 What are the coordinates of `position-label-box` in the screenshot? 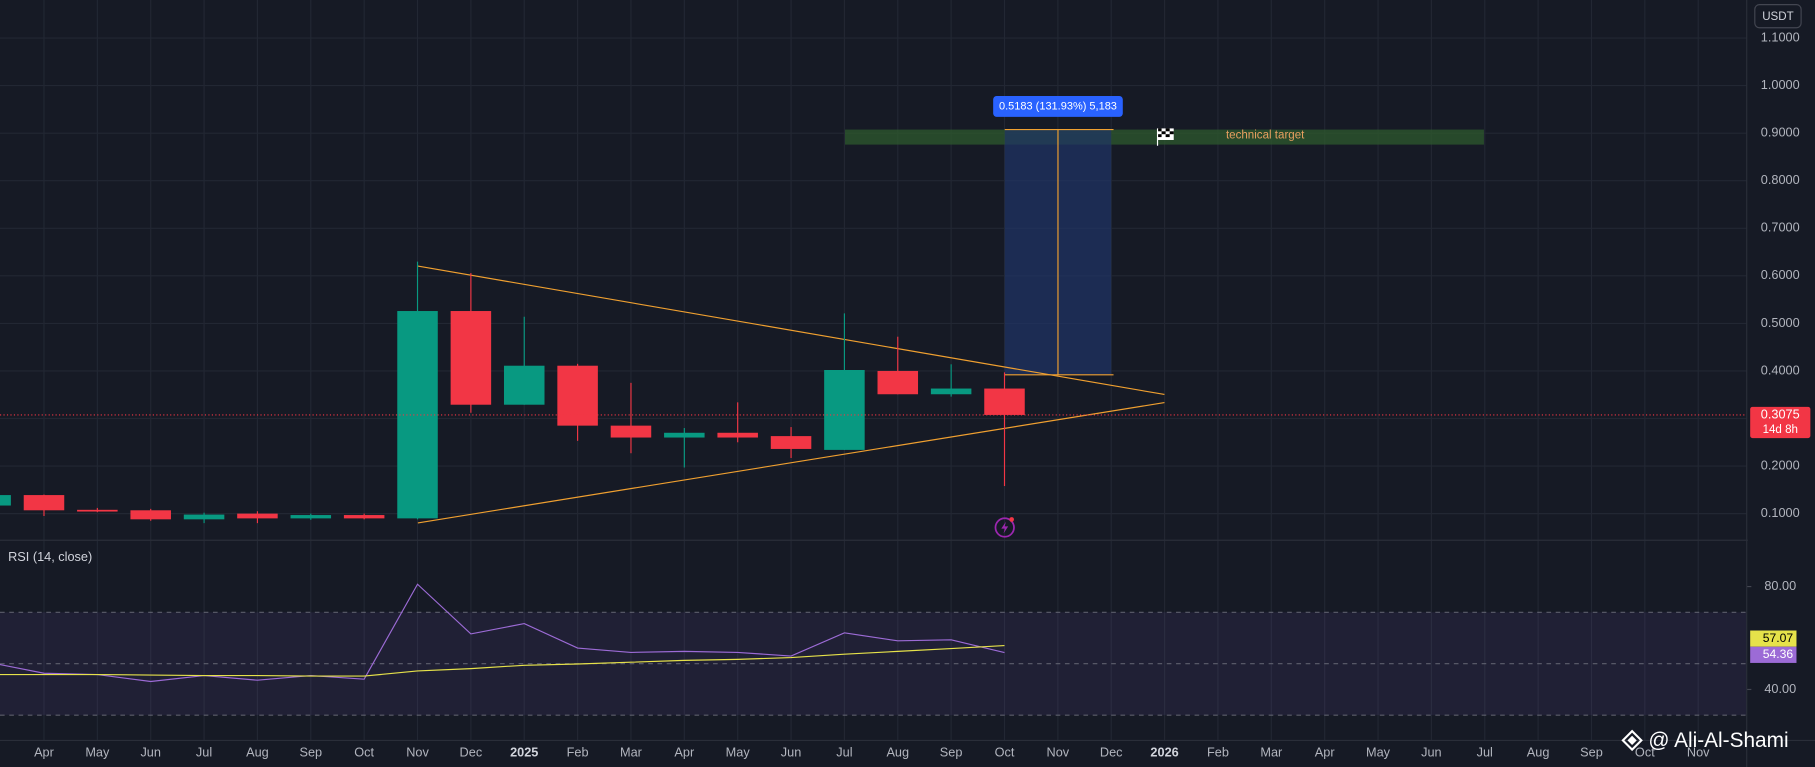 It's located at (1058, 106).